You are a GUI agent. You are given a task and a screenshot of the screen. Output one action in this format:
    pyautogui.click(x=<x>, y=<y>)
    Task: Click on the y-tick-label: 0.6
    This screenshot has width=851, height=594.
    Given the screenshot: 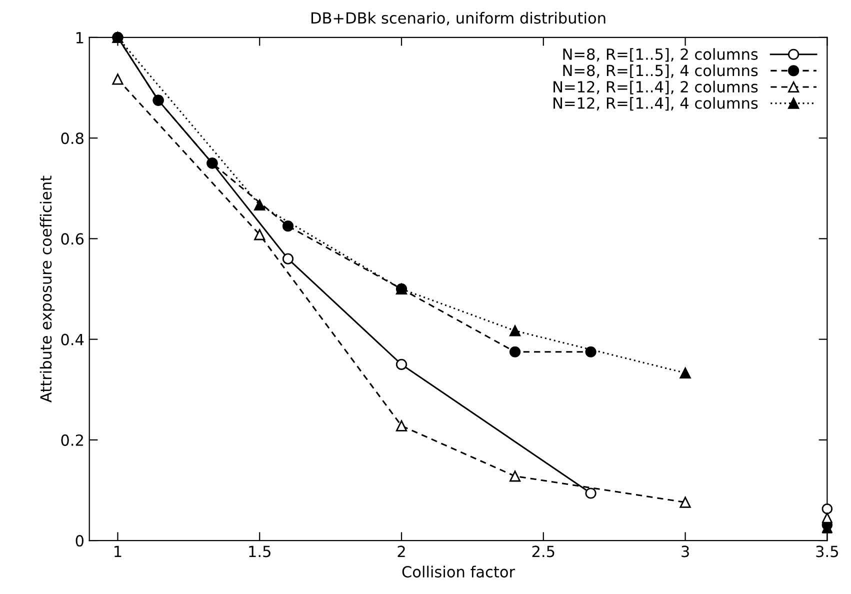 What is the action you would take?
    pyautogui.click(x=72, y=239)
    